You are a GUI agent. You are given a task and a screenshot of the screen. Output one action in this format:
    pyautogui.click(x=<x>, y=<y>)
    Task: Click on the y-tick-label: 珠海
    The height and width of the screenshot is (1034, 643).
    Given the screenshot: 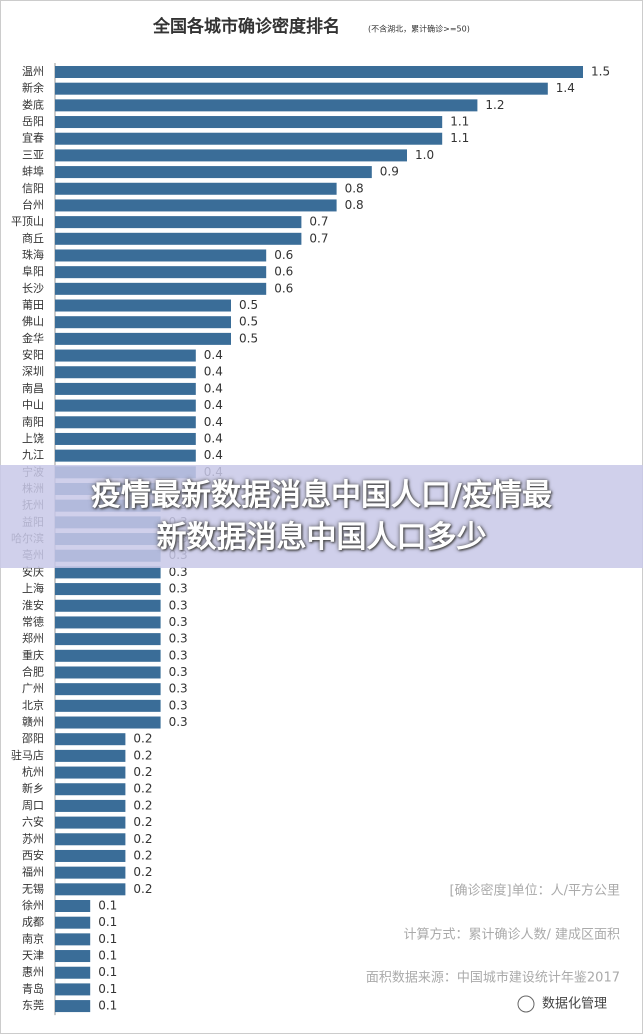 What is the action you would take?
    pyautogui.click(x=33, y=254)
    